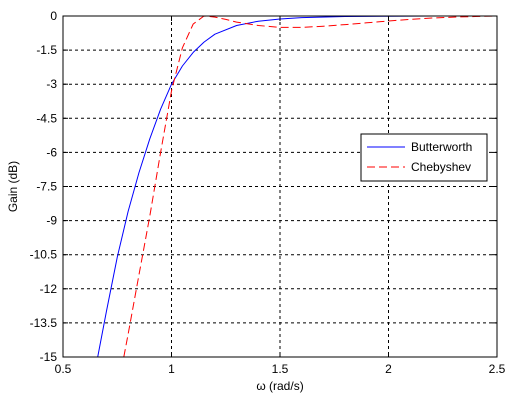  Describe the element at coordinates (49, 289) in the screenshot. I see `y-tick-label: -12` at that location.